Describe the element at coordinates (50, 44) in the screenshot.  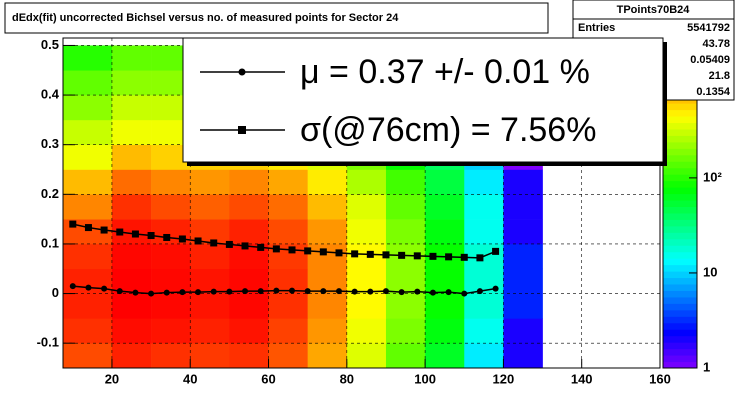
I see `y-tick-label: 0.5` at that location.